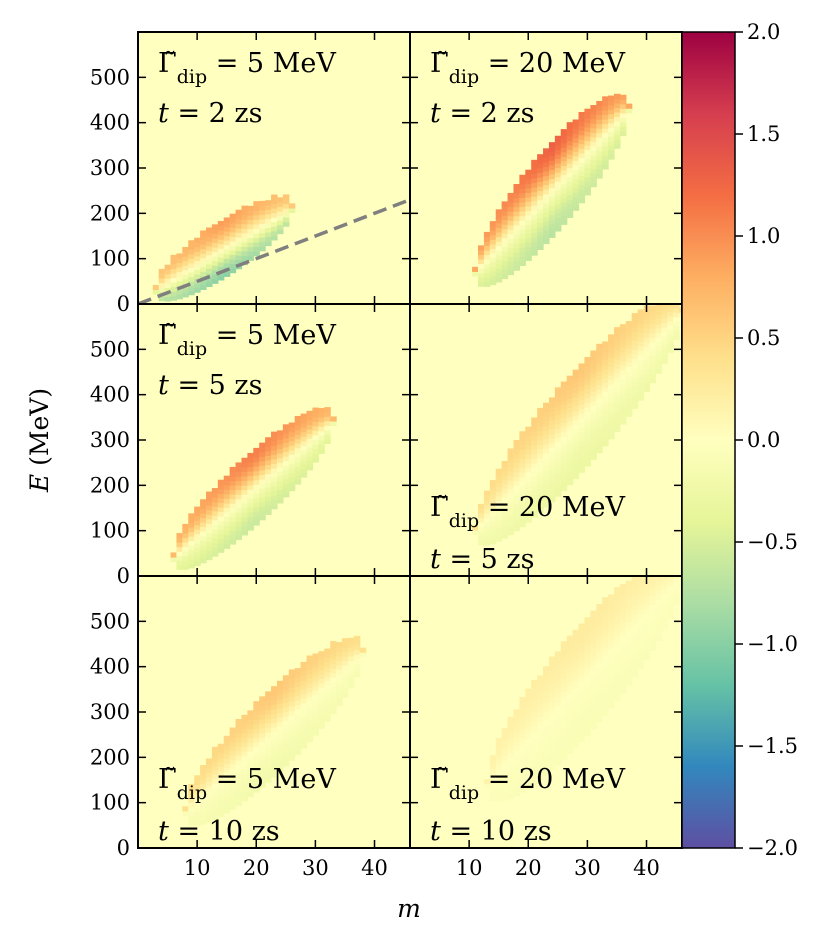  What do you see at coordinates (167, 63) in the screenshot?
I see `gamma-symbol: Γ̃` at bounding box center [167, 63].